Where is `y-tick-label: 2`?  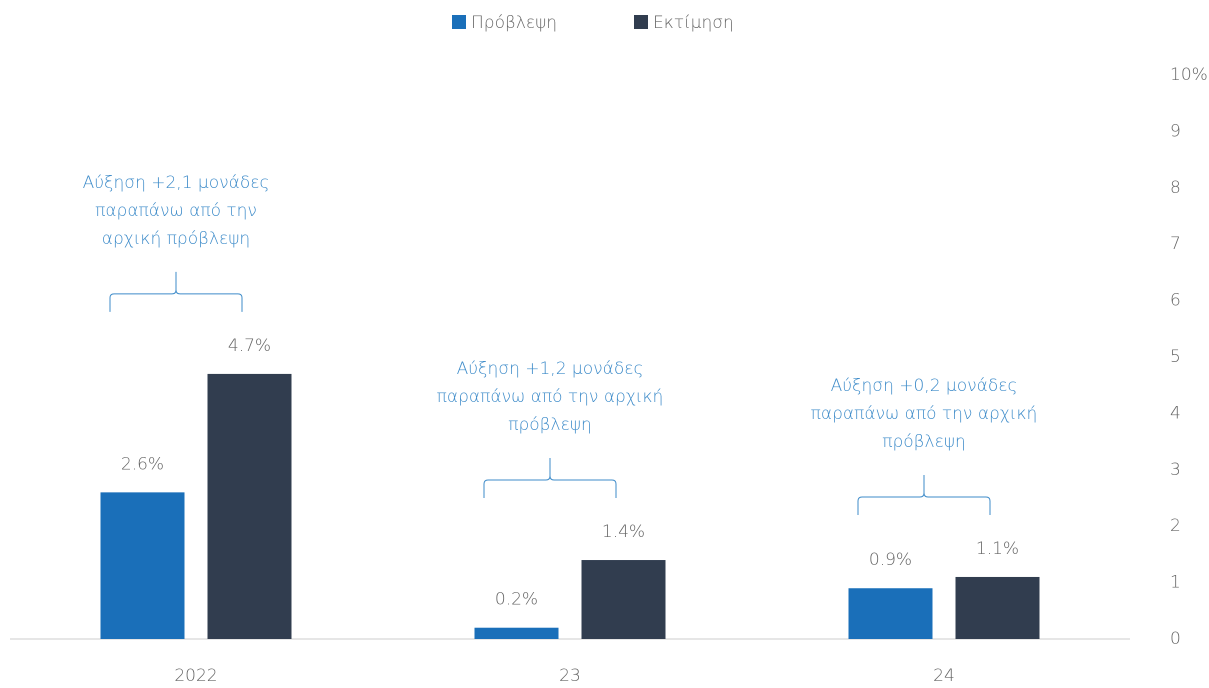 y-tick-label: 2 is located at coordinates (1175, 526).